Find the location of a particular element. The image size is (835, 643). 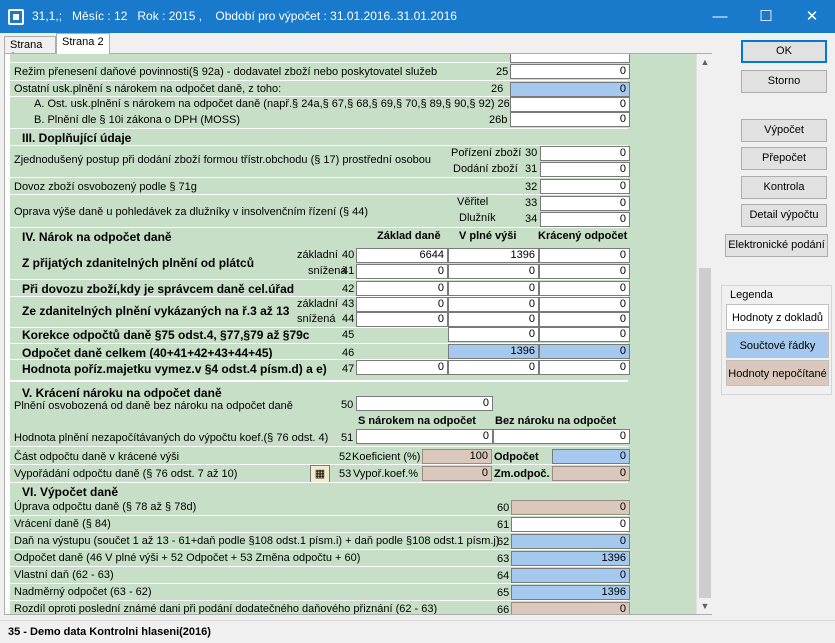

field-44-plna: 0 is located at coordinates (493, 319).